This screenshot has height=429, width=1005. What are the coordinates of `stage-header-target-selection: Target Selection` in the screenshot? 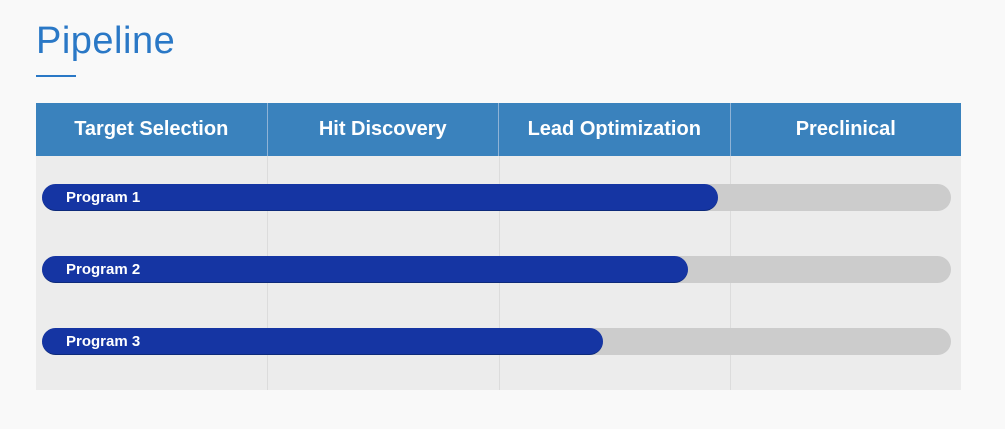 It's located at (152, 129).